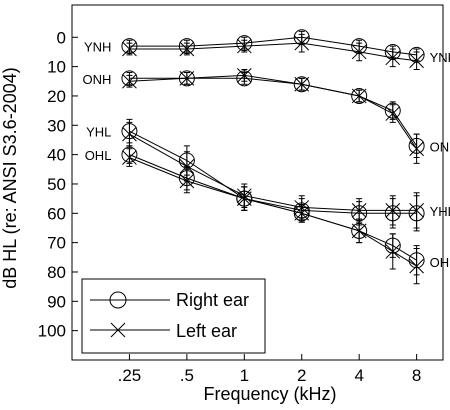 The height and width of the screenshot is (410, 450). Describe the element at coordinates (440, 146) in the screenshot. I see `group-label-right: ONH` at that location.